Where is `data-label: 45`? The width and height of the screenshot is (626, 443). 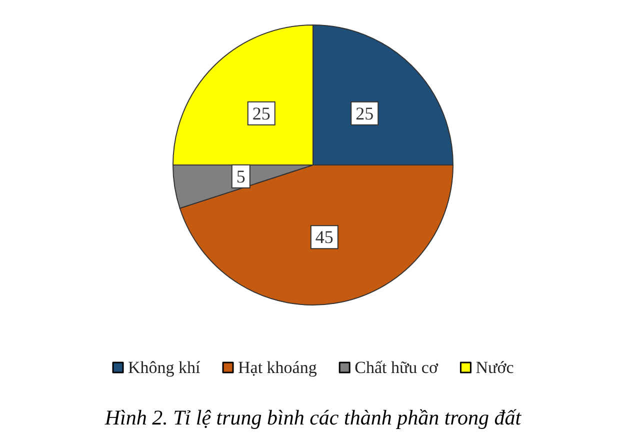 data-label: 45 is located at coordinates (324, 237).